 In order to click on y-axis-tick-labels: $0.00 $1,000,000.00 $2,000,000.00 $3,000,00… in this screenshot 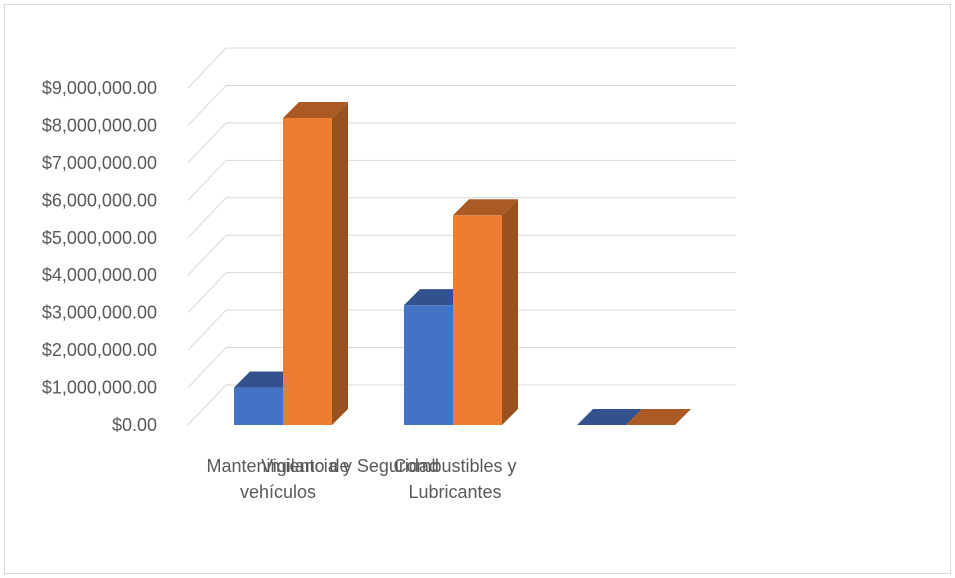, I will do `click(99, 256)`.